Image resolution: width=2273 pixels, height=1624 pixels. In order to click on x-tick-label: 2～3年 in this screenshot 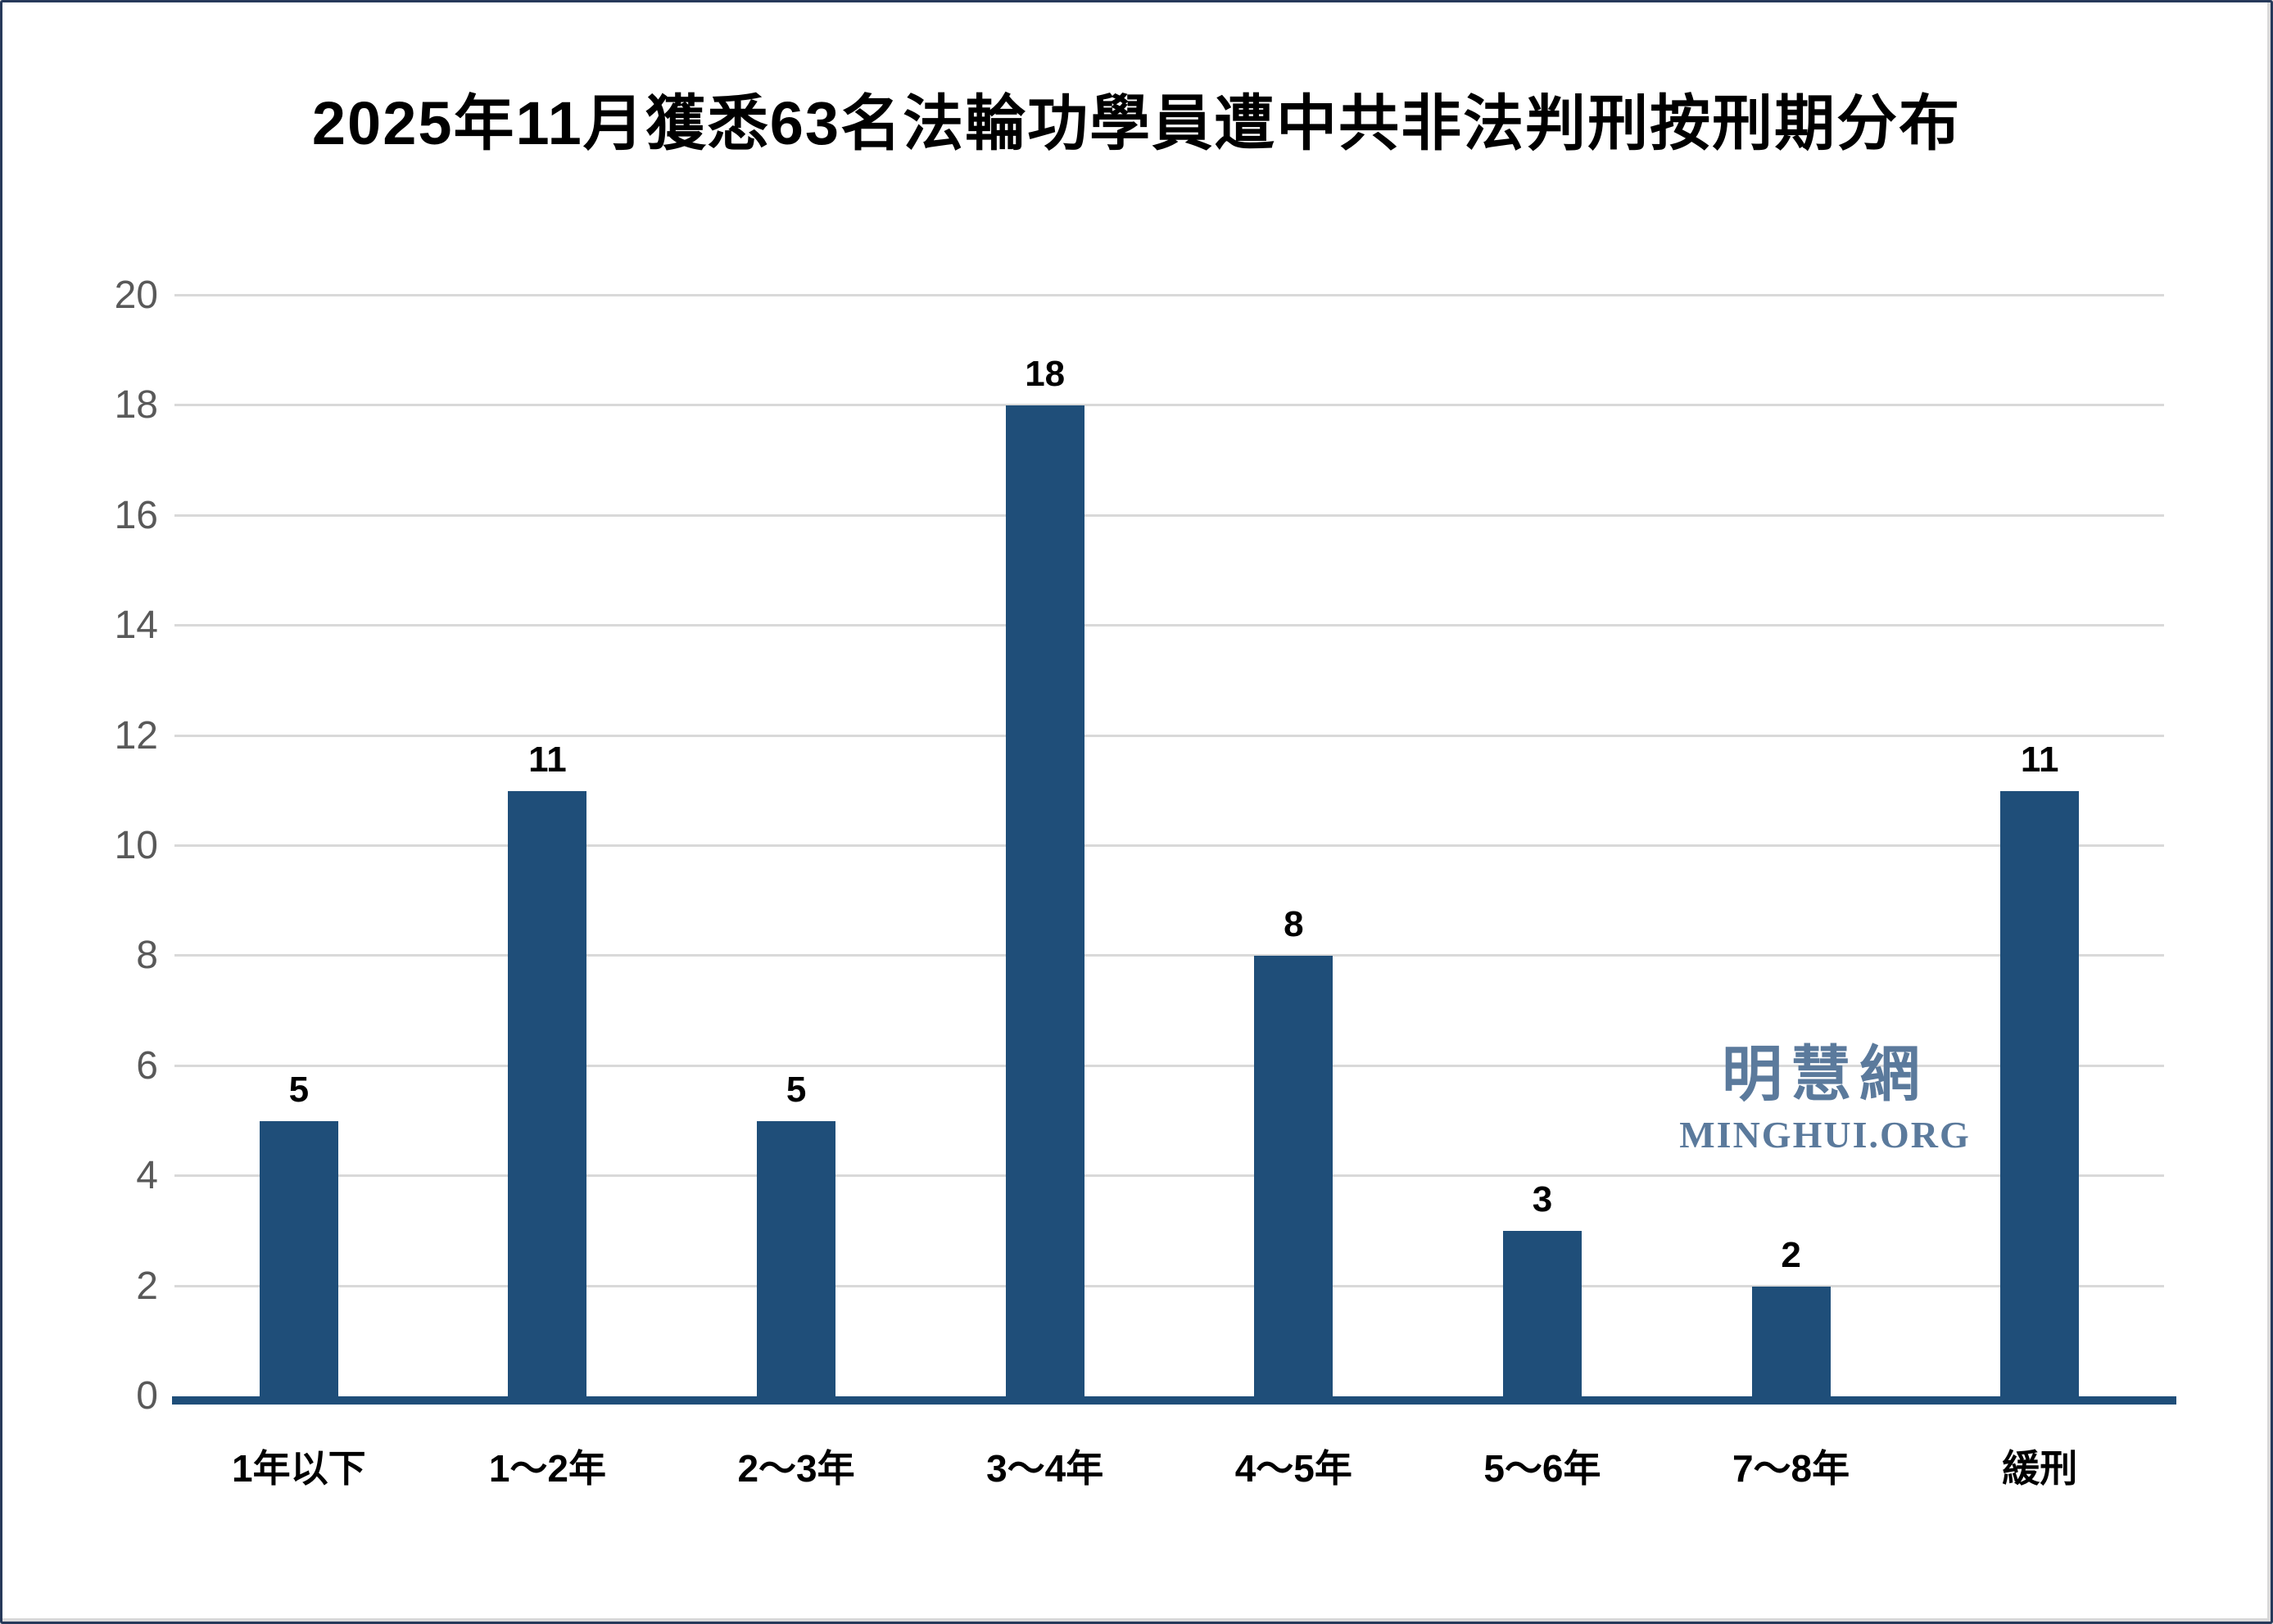, I will do `click(796, 1469)`.